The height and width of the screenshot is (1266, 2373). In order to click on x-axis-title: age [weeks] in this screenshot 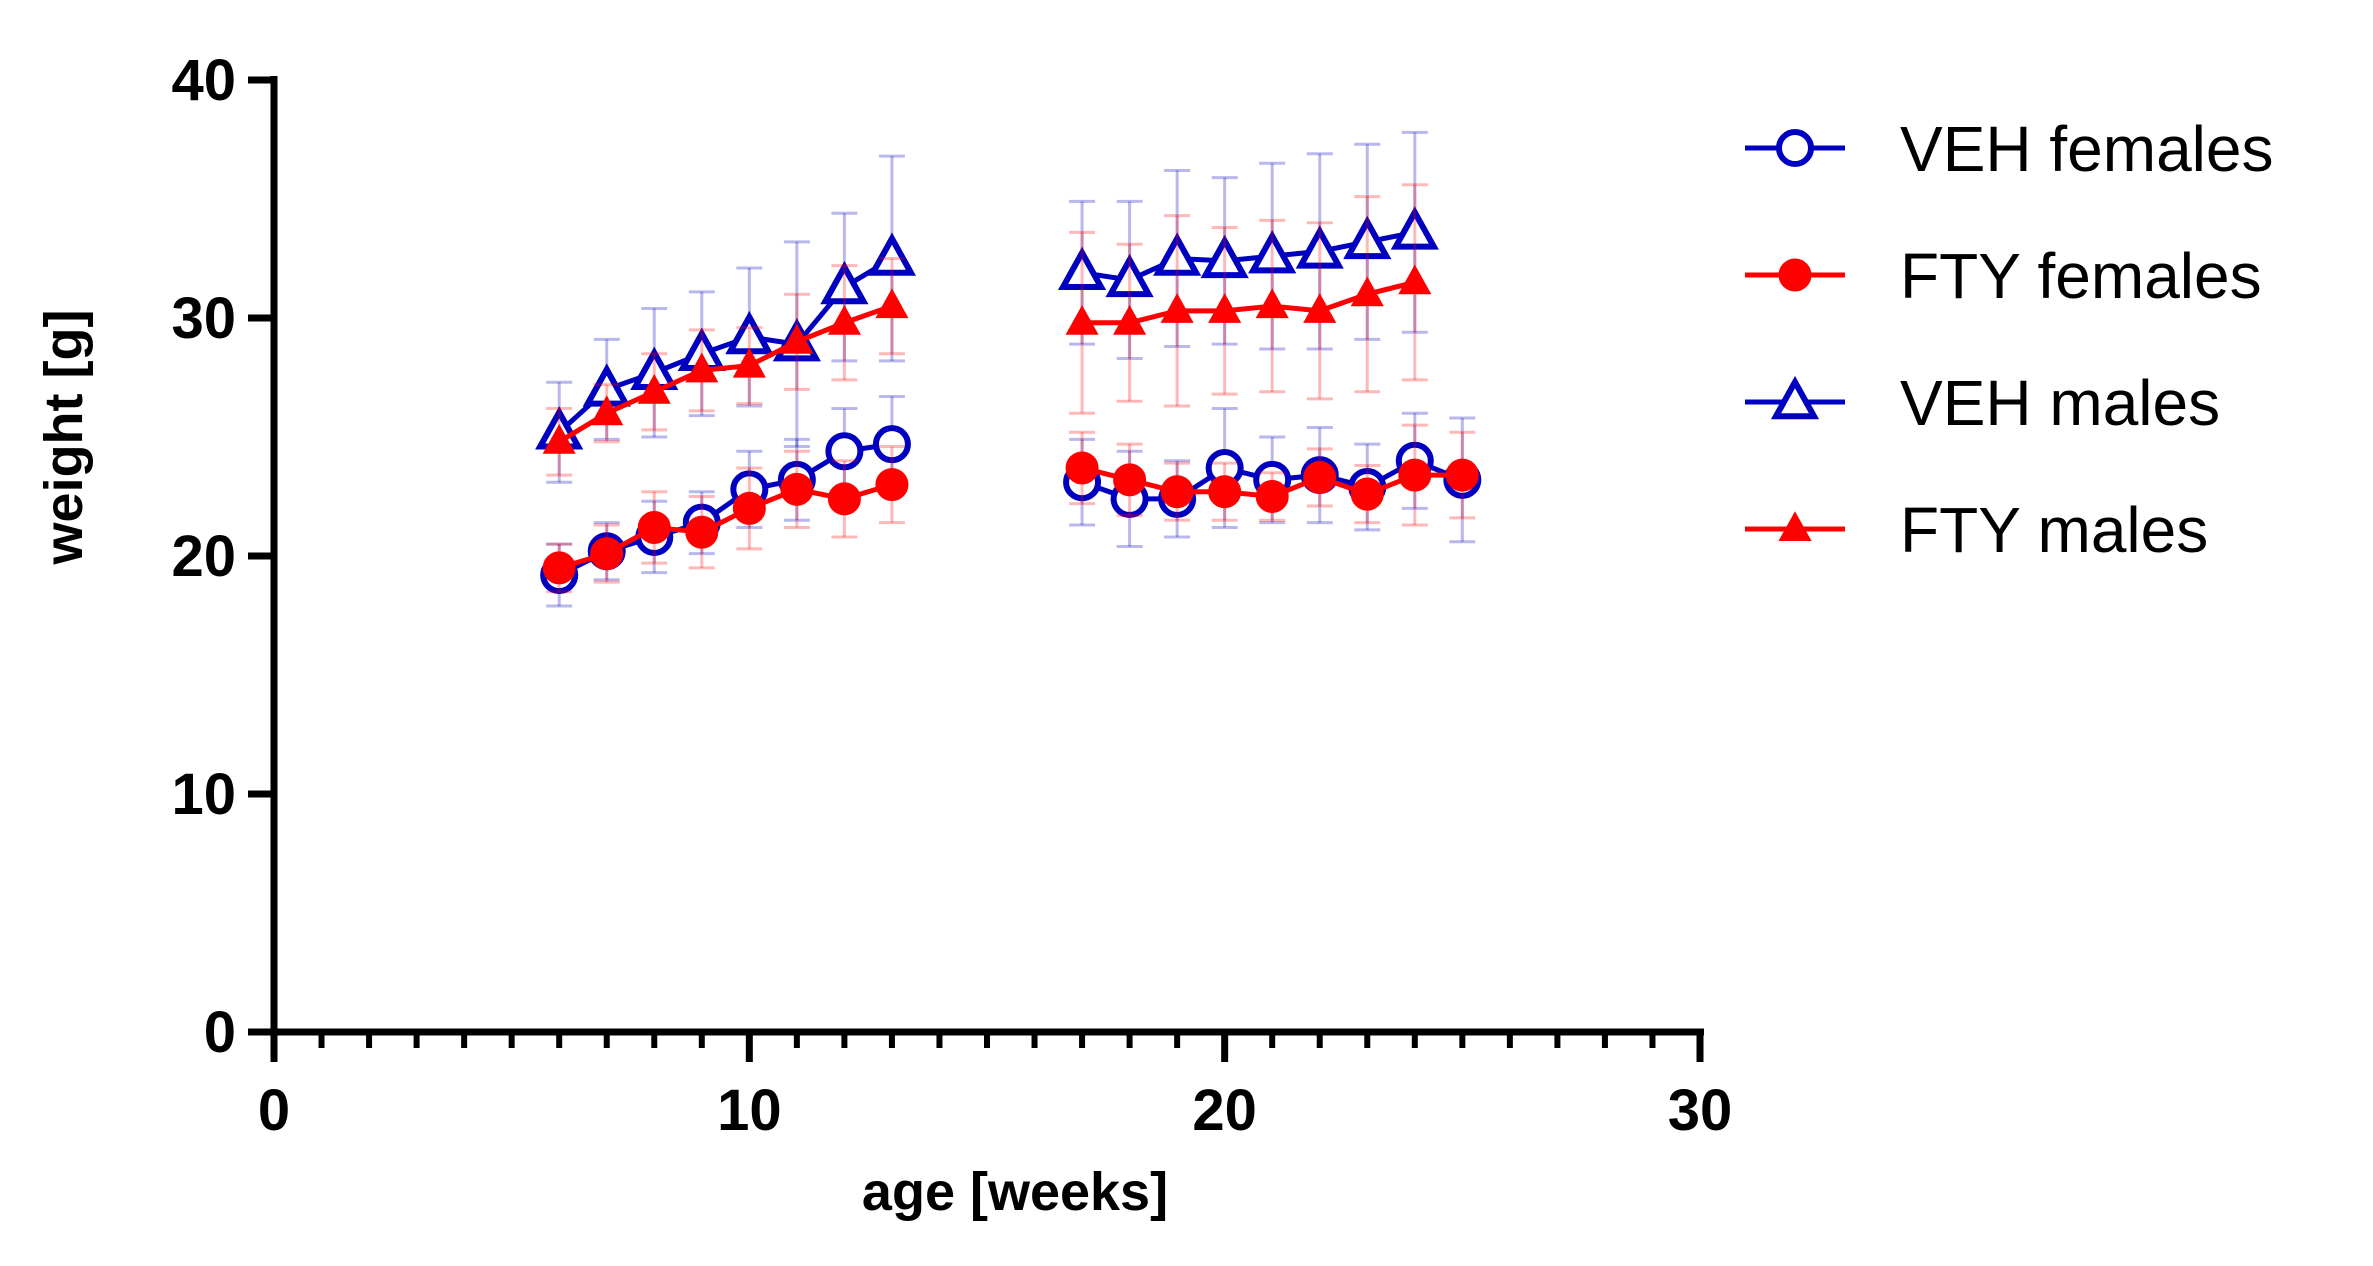, I will do `click(1015, 1192)`.